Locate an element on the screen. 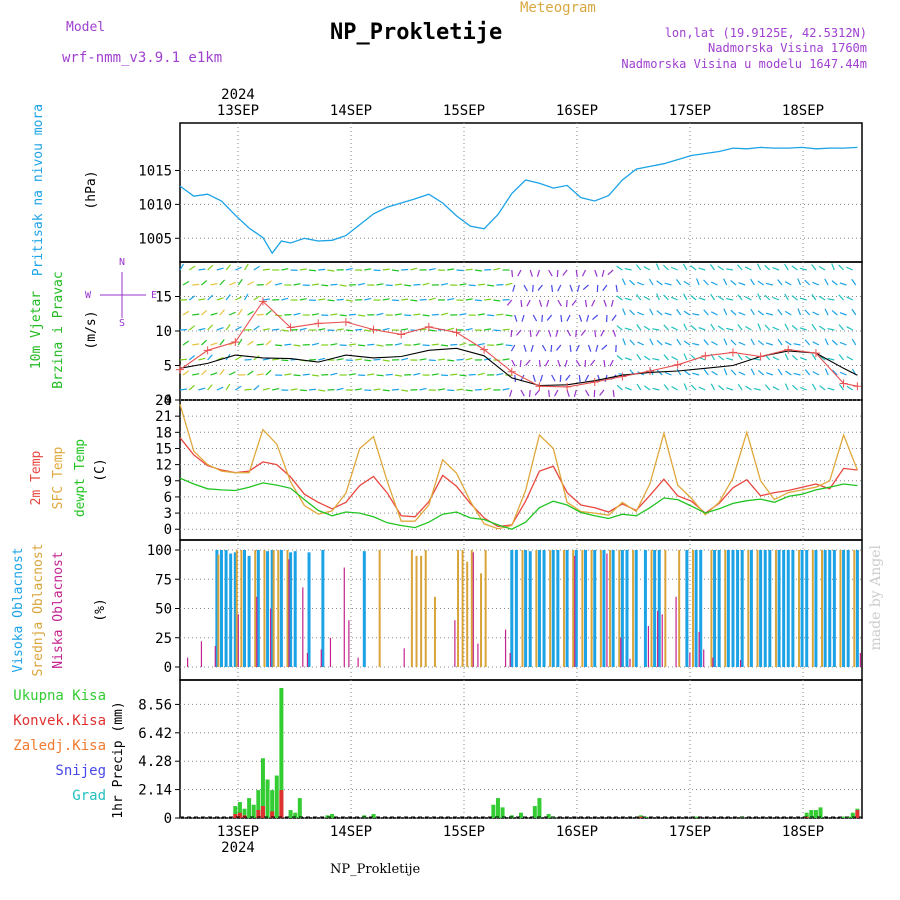 The height and width of the screenshot is (900, 900). top-day-label: 15SEP is located at coordinates (464, 111).